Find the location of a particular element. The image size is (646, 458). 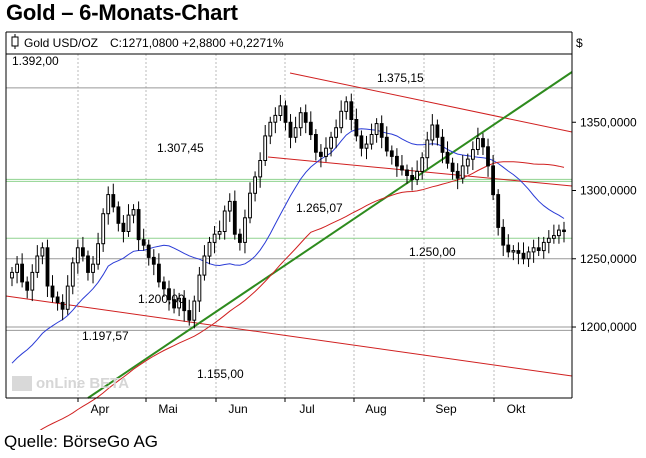

x-tick-label: Sep is located at coordinates (446, 409).